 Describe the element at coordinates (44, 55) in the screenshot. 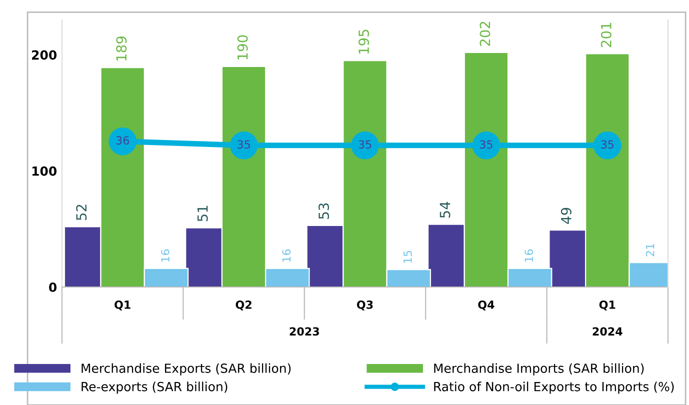

I see `y-tick-label: 200` at that location.